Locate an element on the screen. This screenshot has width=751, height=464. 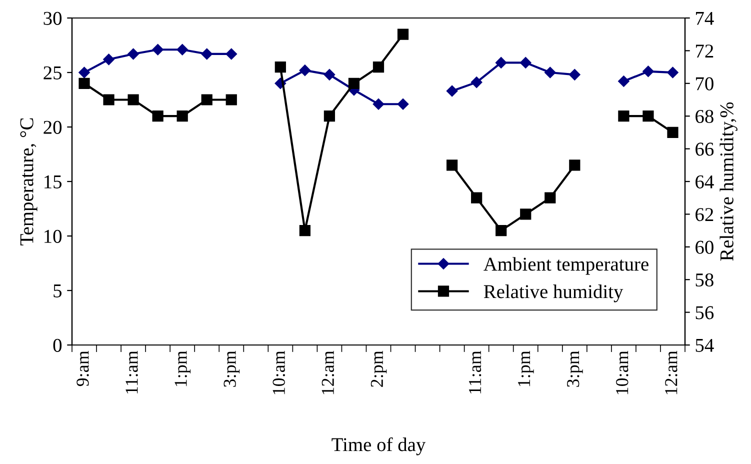
y2-tick-label: 72 is located at coordinates (705, 51).